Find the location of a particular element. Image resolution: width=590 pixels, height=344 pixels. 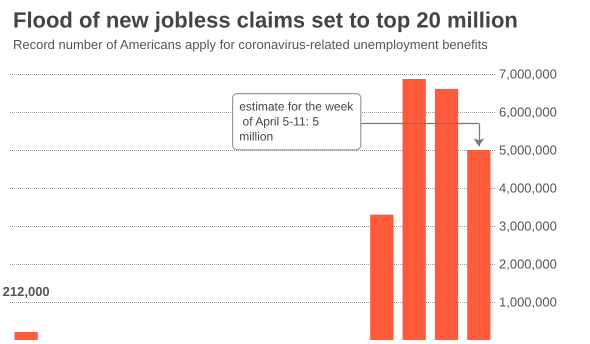

y-tick-label: 6,000,000 is located at coordinates (528, 112).